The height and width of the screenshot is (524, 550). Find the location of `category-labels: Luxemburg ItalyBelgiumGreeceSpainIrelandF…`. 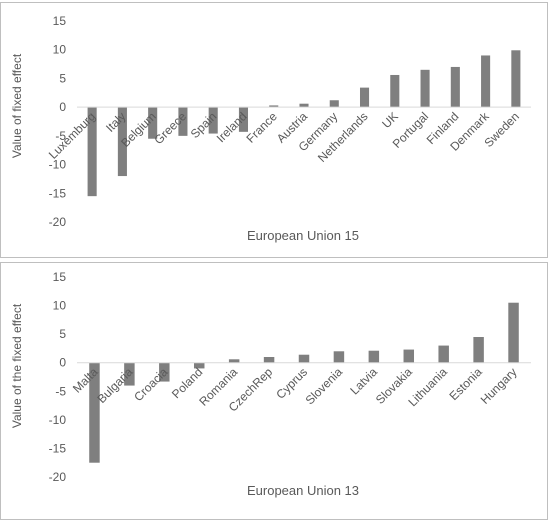

category-labels: Luxemburg ItalyBelgiumGreeceSpainIrelandF… is located at coordinates (284, 137).